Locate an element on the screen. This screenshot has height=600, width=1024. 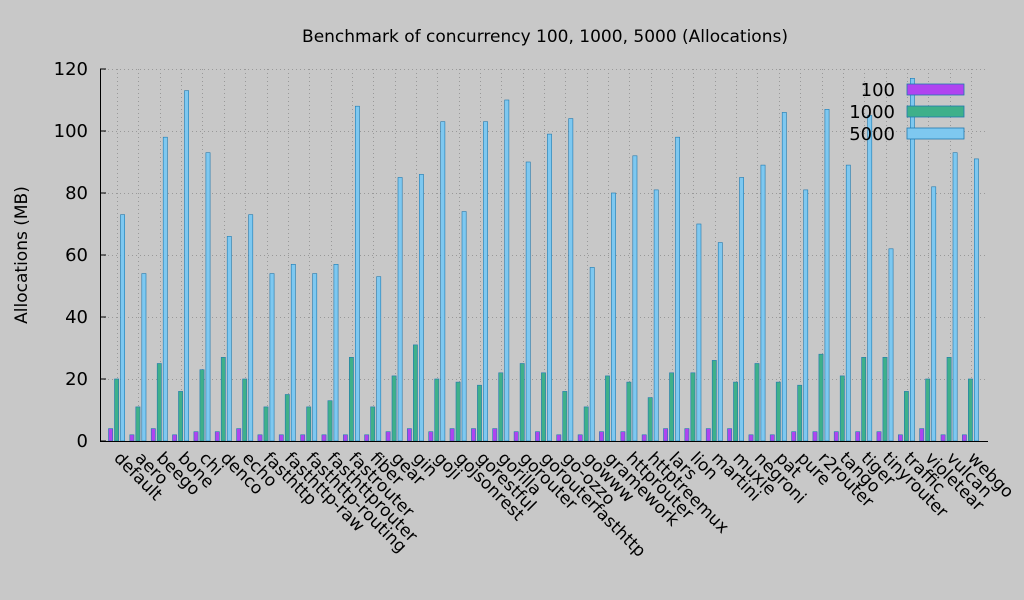
y-tick-label: 60 is located at coordinates (76, 255).